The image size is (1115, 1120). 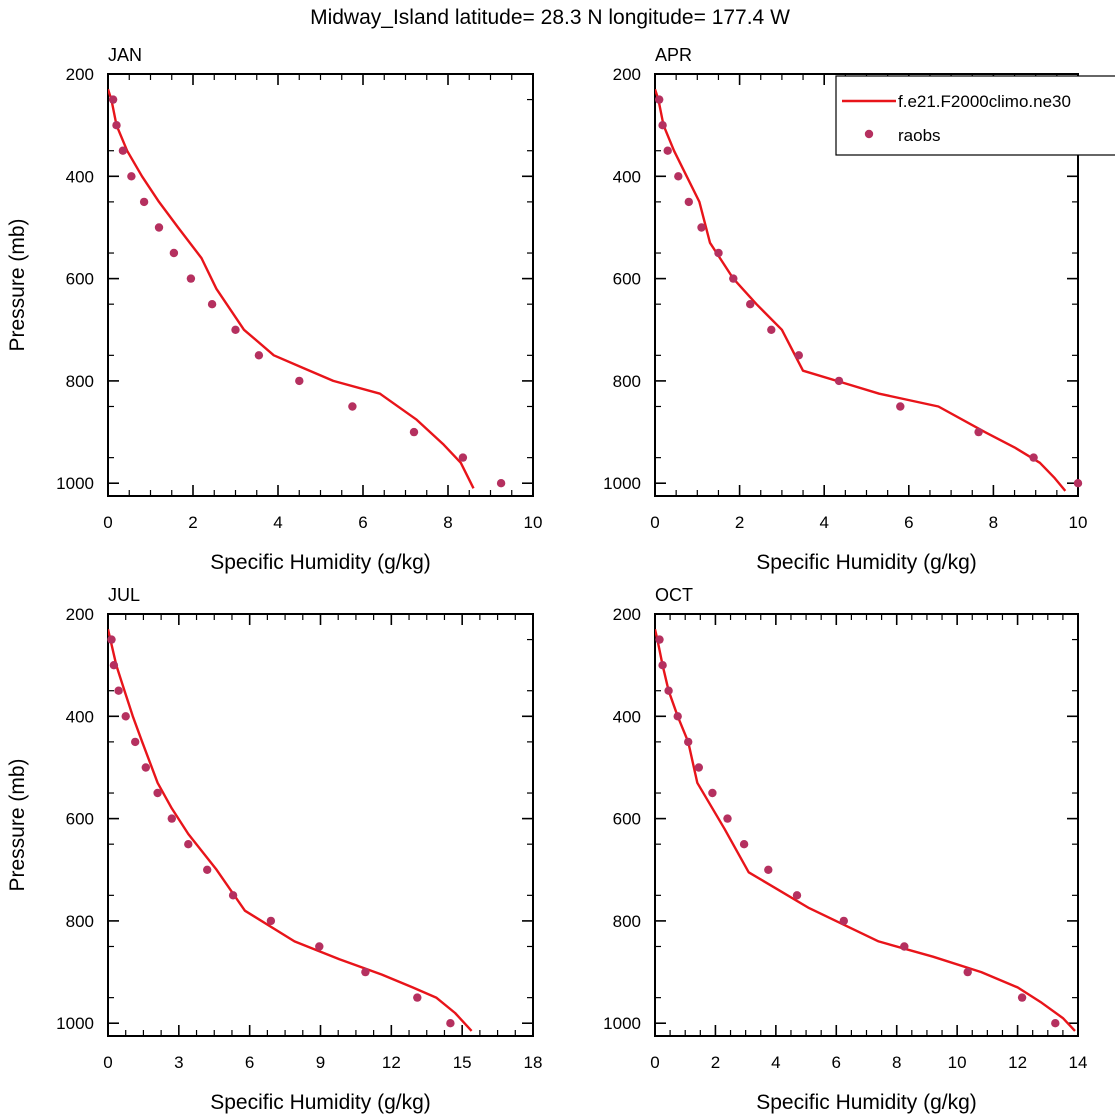 What do you see at coordinates (124, 595) in the screenshot?
I see `panel-label: JUL` at bounding box center [124, 595].